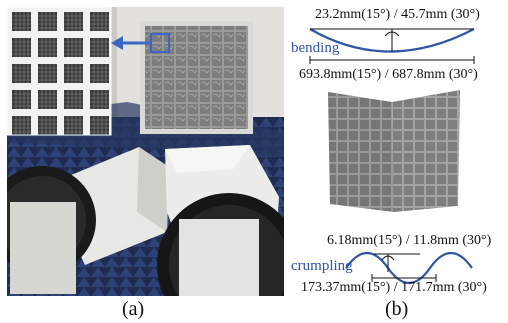  Describe the element at coordinates (392, 46) in the screenshot. I see `bending-curve` at that location.